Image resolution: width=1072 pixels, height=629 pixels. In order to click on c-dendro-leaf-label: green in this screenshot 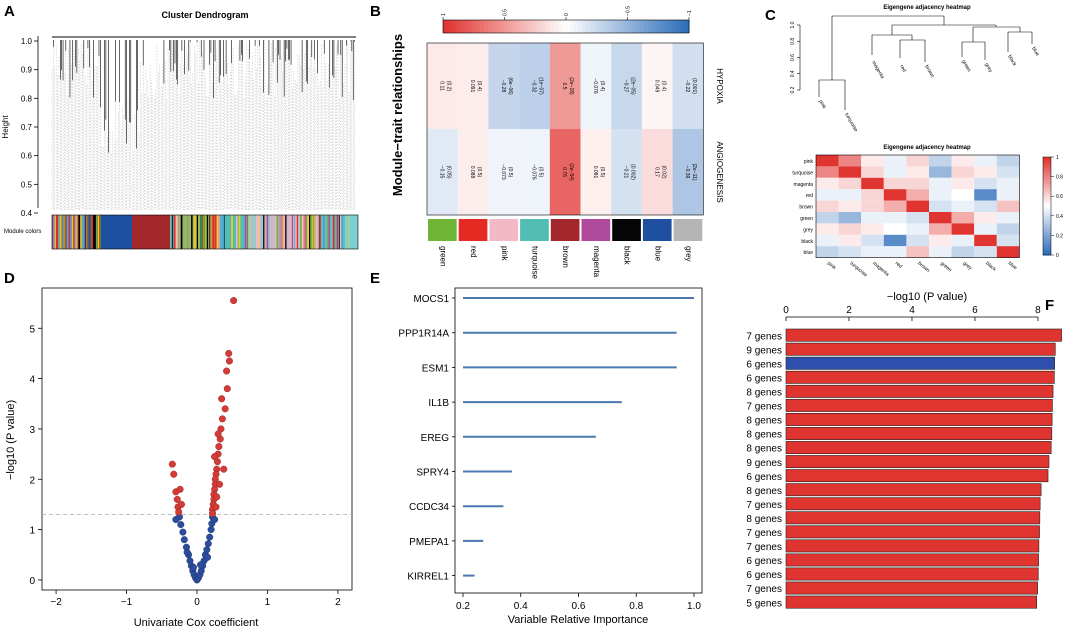, I will do `click(966, 66)`.